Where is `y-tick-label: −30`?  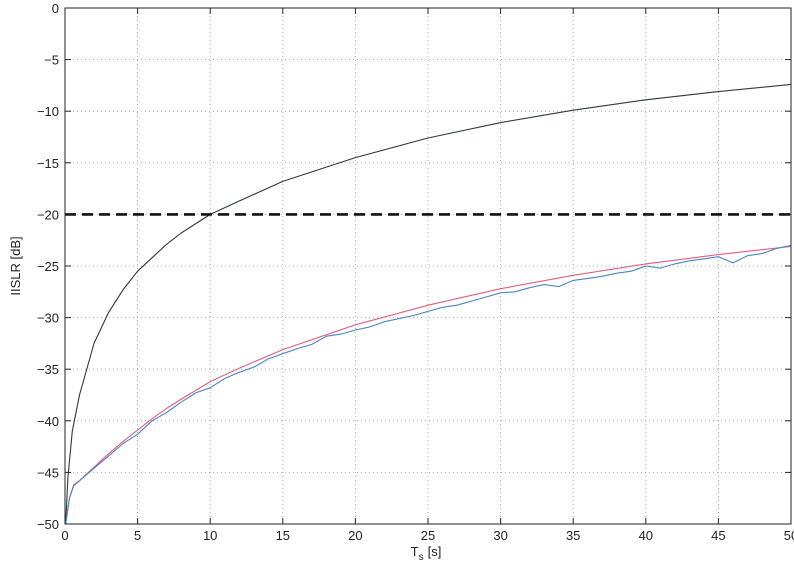
y-tick-label: −30 is located at coordinates (48, 318).